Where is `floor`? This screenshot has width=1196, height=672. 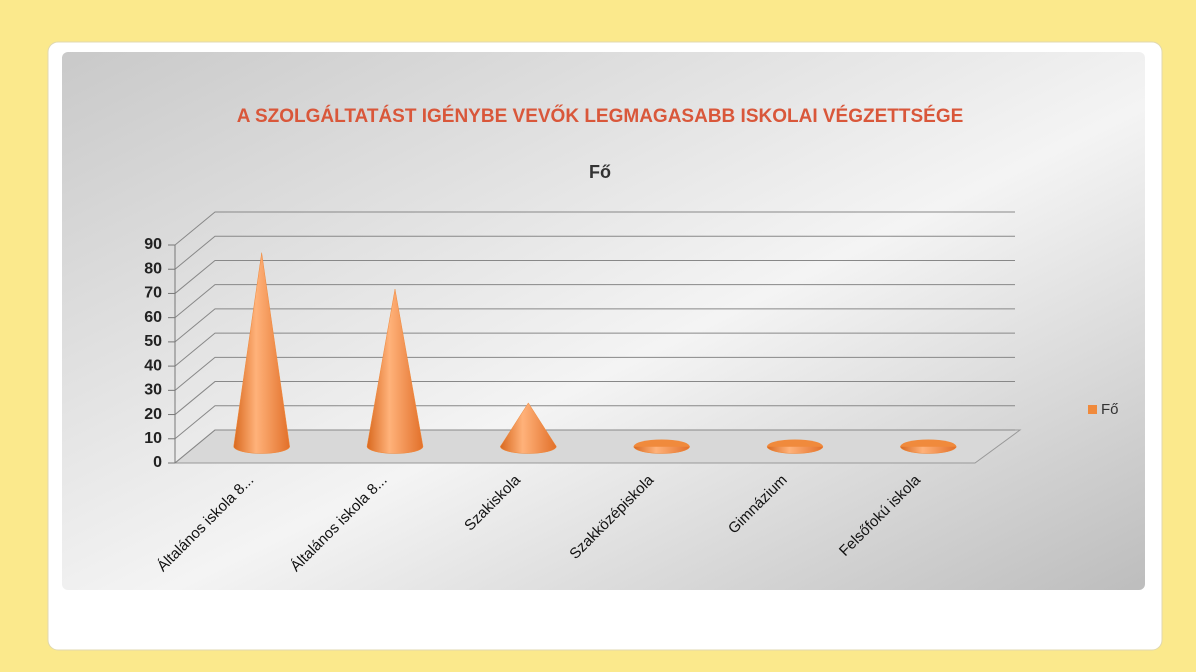 floor is located at coordinates (597, 446).